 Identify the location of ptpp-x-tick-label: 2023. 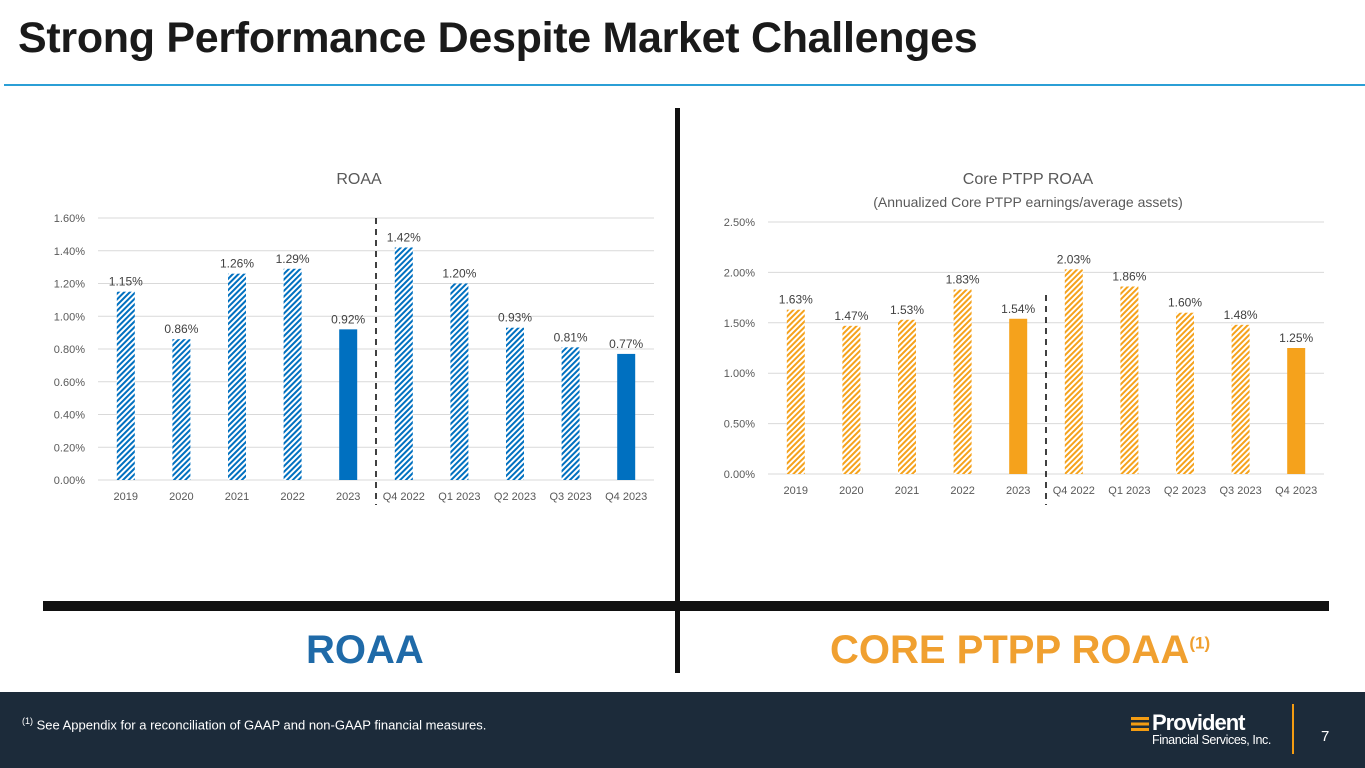
(1018, 491).